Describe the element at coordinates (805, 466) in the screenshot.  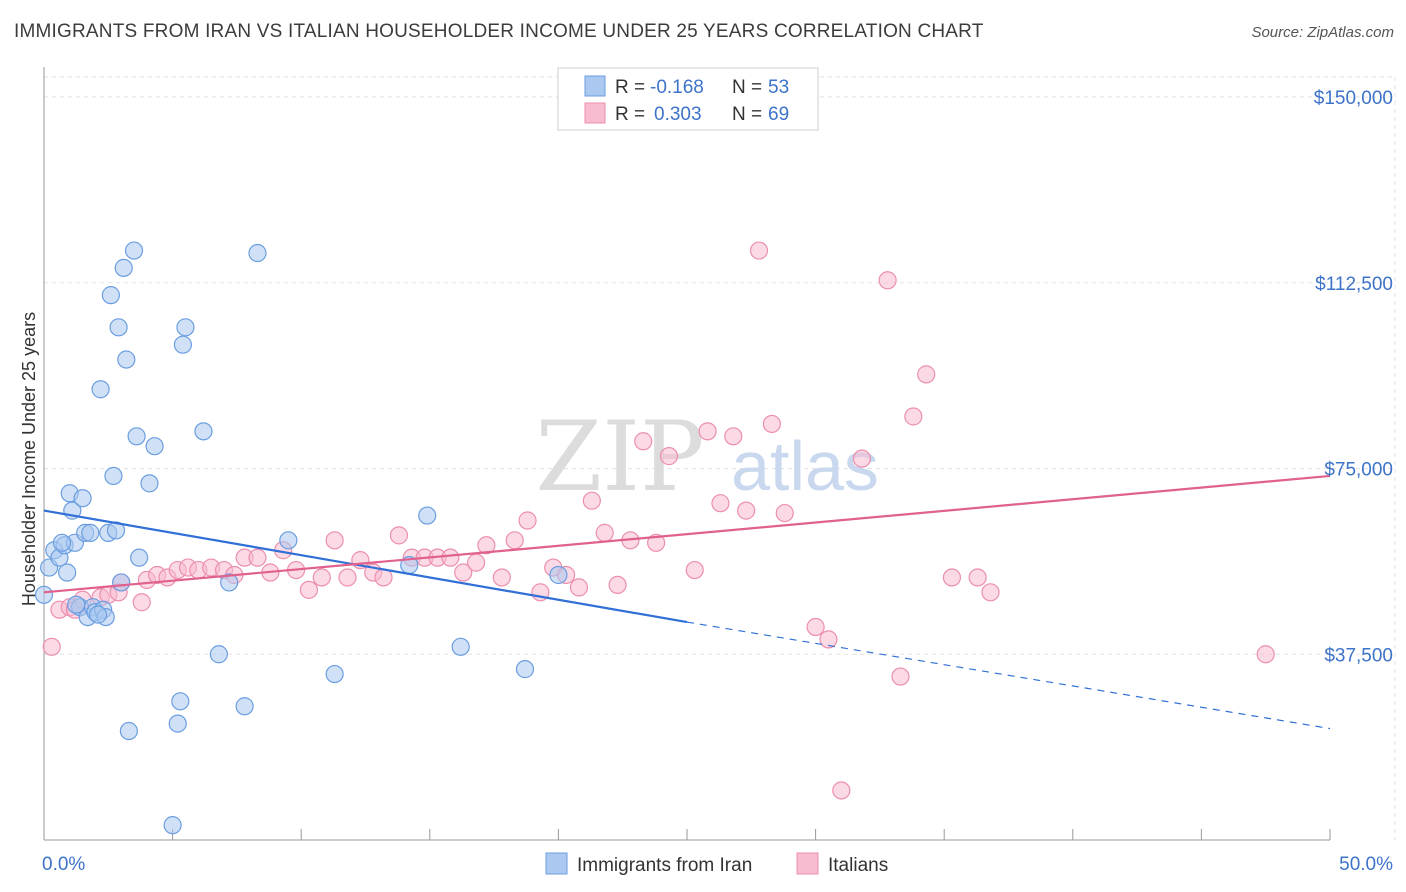
I see `watermark-atlas: atlas` at that location.